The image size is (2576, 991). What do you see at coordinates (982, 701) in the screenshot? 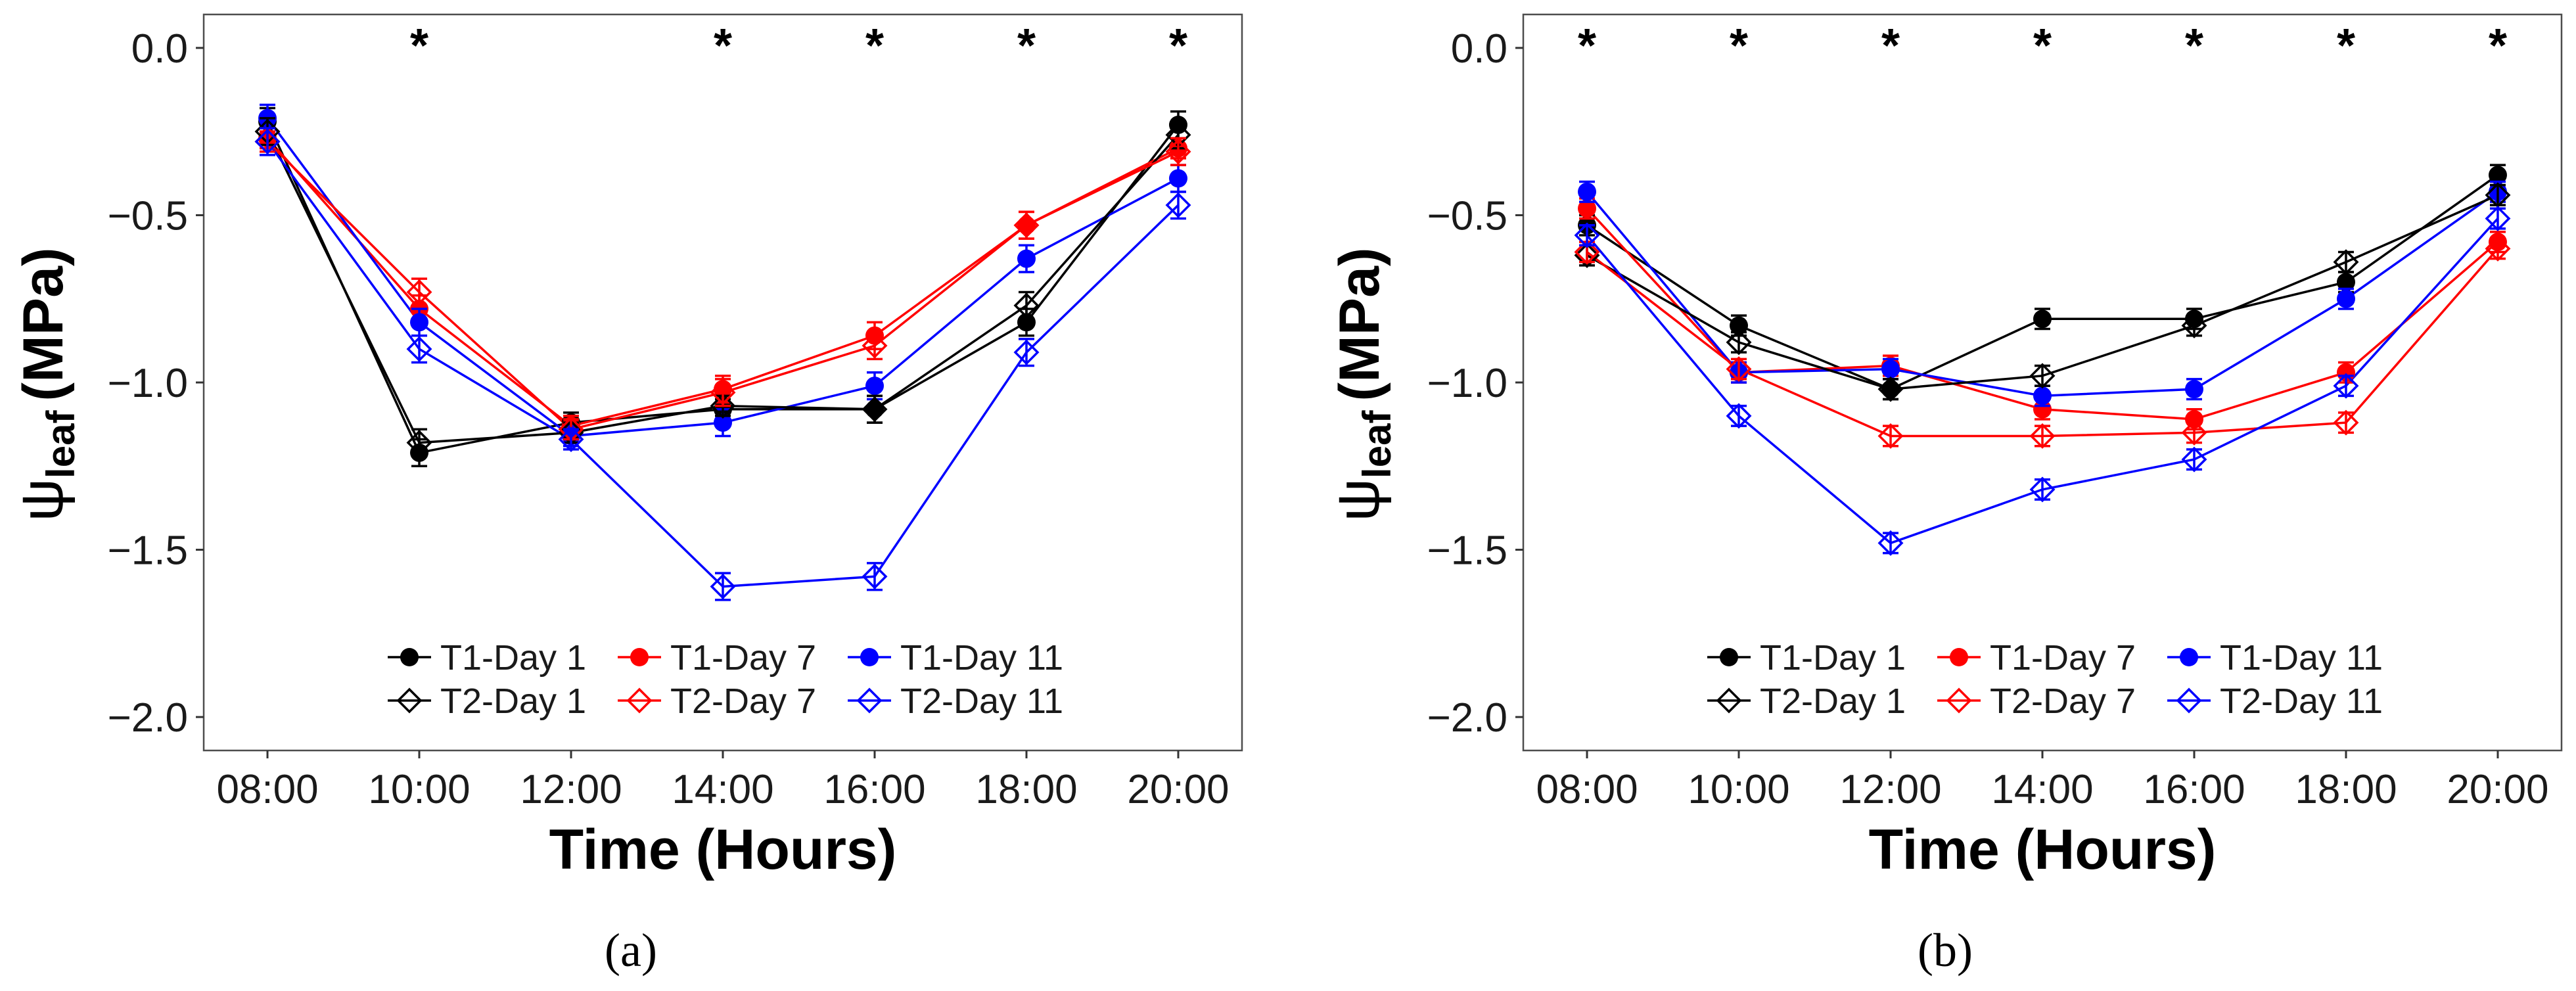
I see `legend-label: T2-Day 11` at bounding box center [982, 701].